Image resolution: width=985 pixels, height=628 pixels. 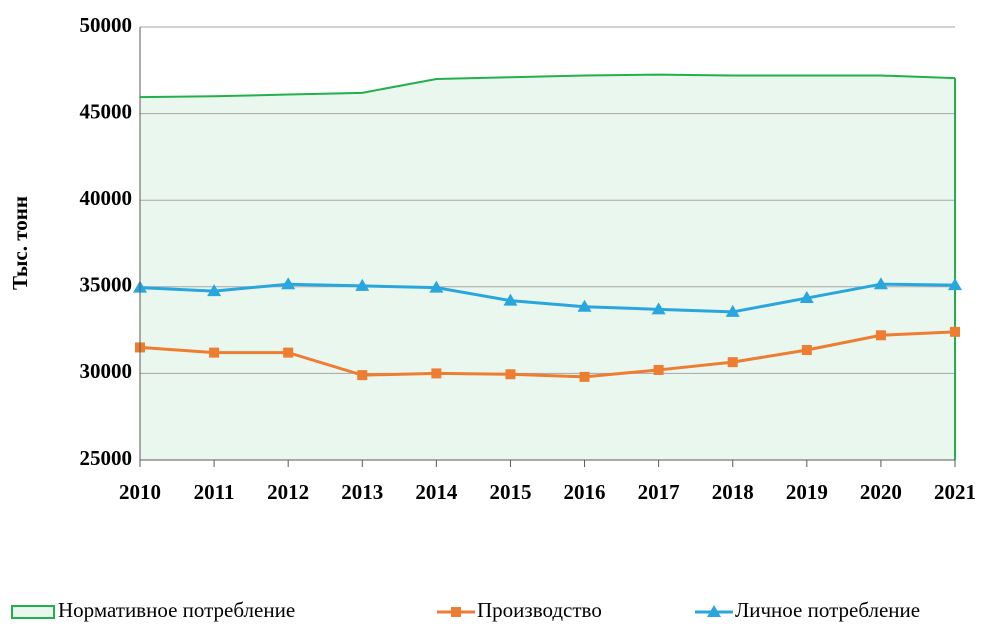 I want to click on x-tick-label: 2018, so click(x=733, y=492).